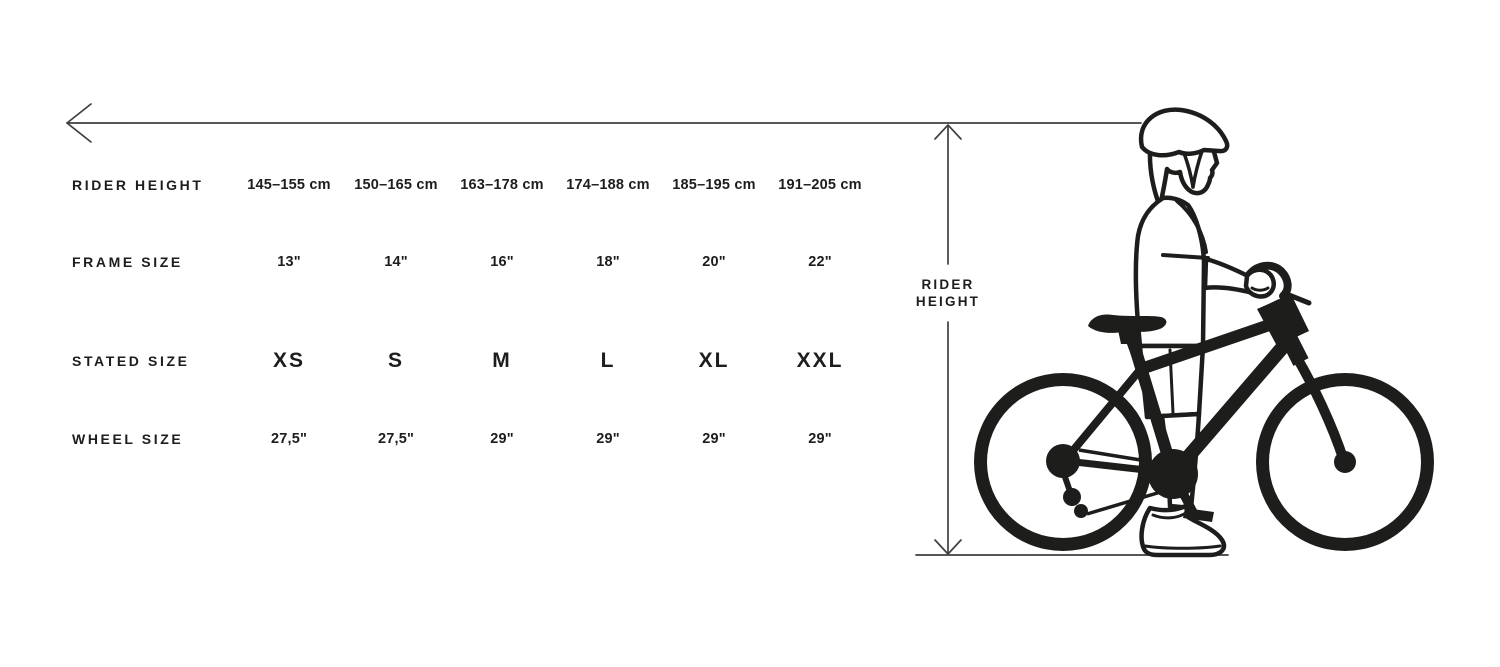 The image size is (1500, 667). What do you see at coordinates (948, 132) in the screenshot?
I see `up-arrowhead-icon` at bounding box center [948, 132].